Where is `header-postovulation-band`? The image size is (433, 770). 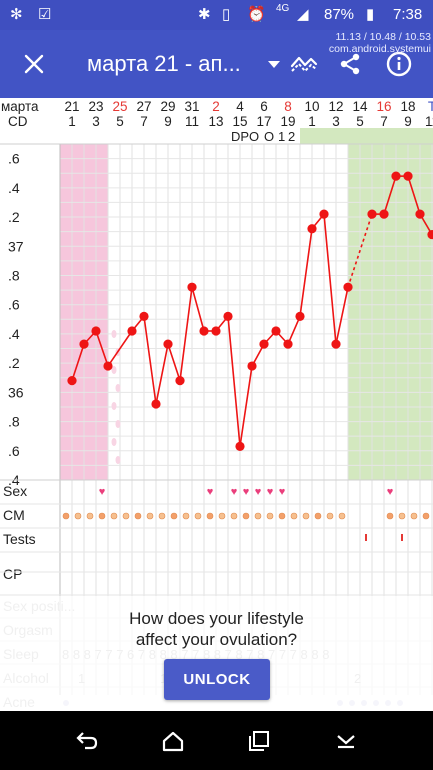
header-postovulation-band is located at coordinates (366, 136).